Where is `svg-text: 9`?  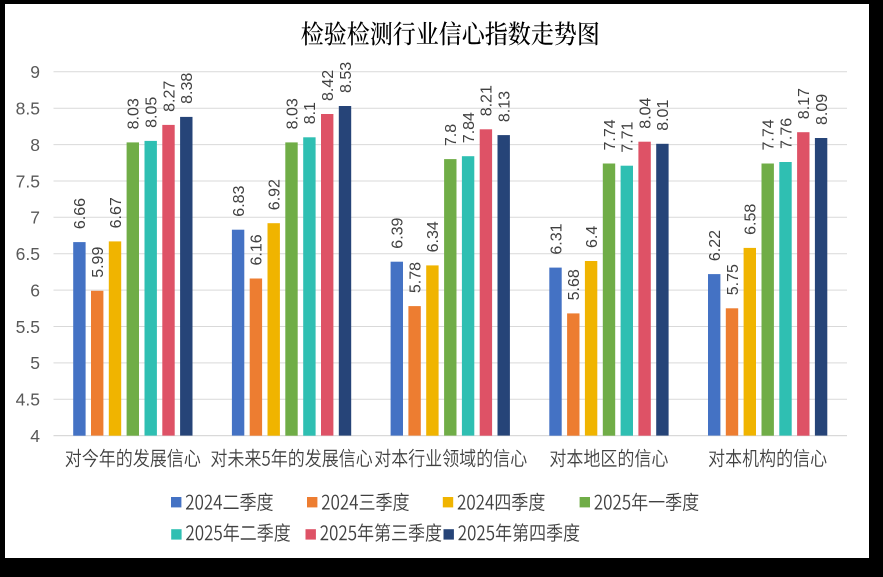
svg-text: 9 is located at coordinates (35, 72).